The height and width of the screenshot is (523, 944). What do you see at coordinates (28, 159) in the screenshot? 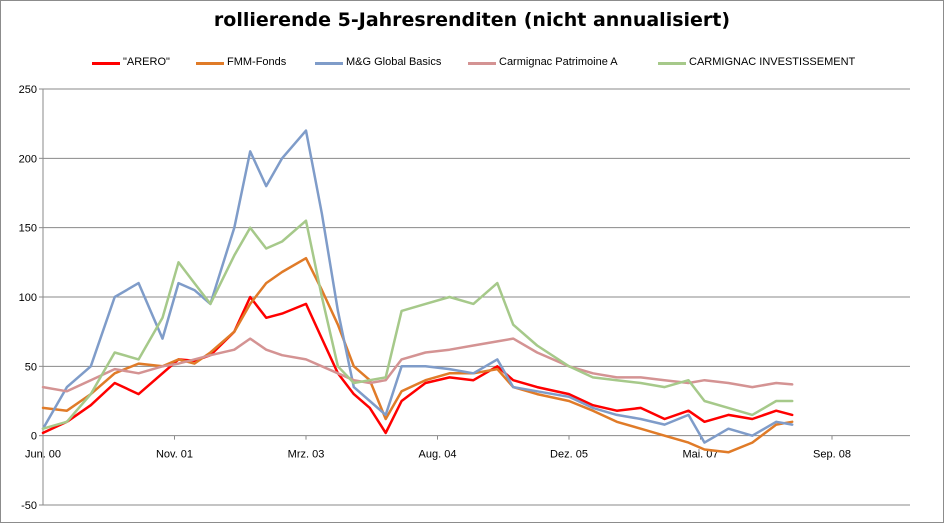
I see `y-tick-label: 200` at bounding box center [28, 159].